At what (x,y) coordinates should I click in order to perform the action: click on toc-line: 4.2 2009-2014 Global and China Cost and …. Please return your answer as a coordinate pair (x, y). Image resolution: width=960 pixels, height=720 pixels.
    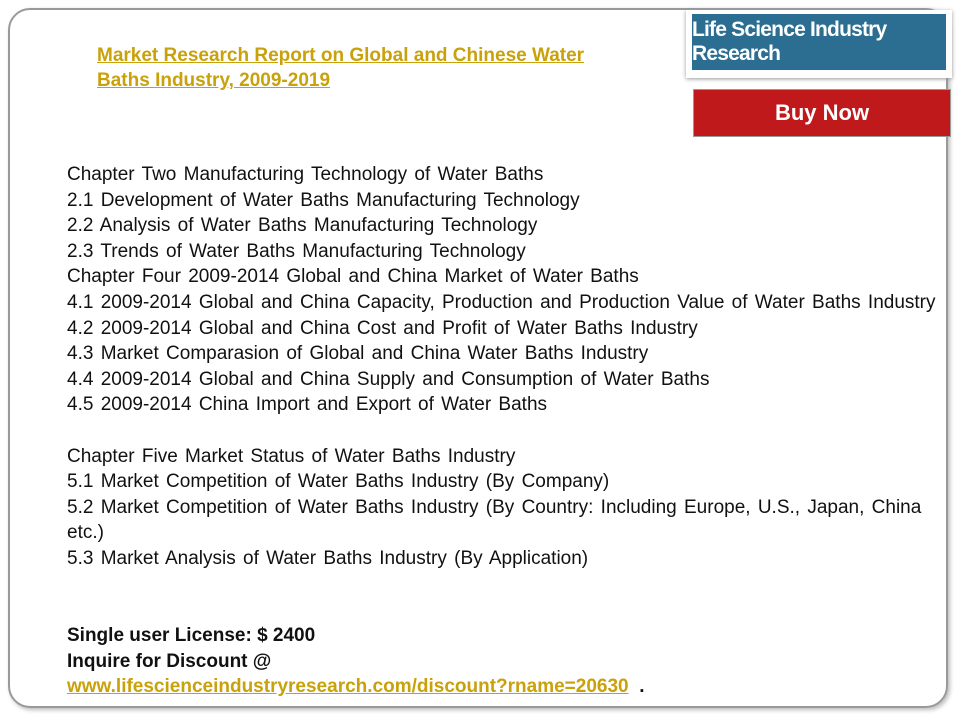
    Looking at the image, I should click on (382, 328).